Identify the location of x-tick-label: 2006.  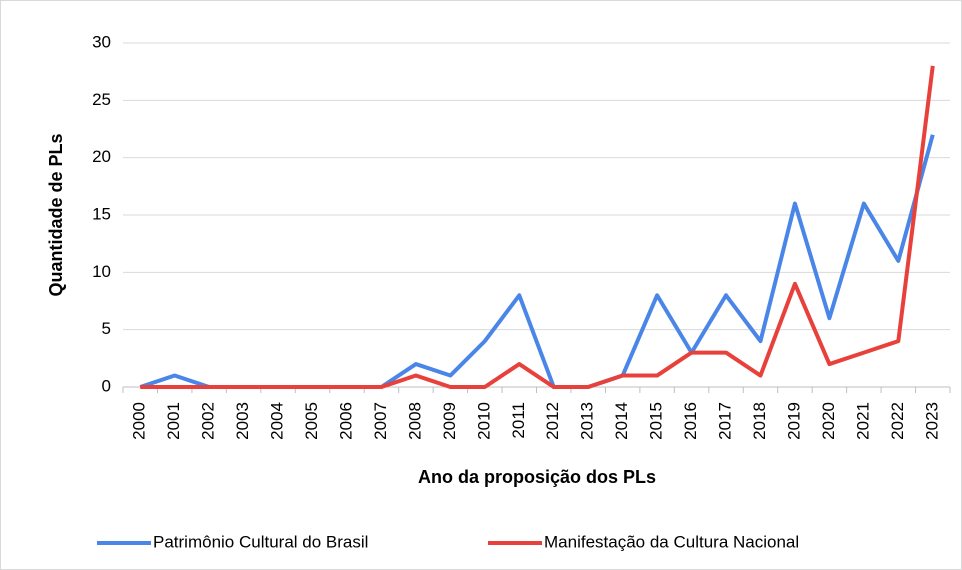
(345, 421).